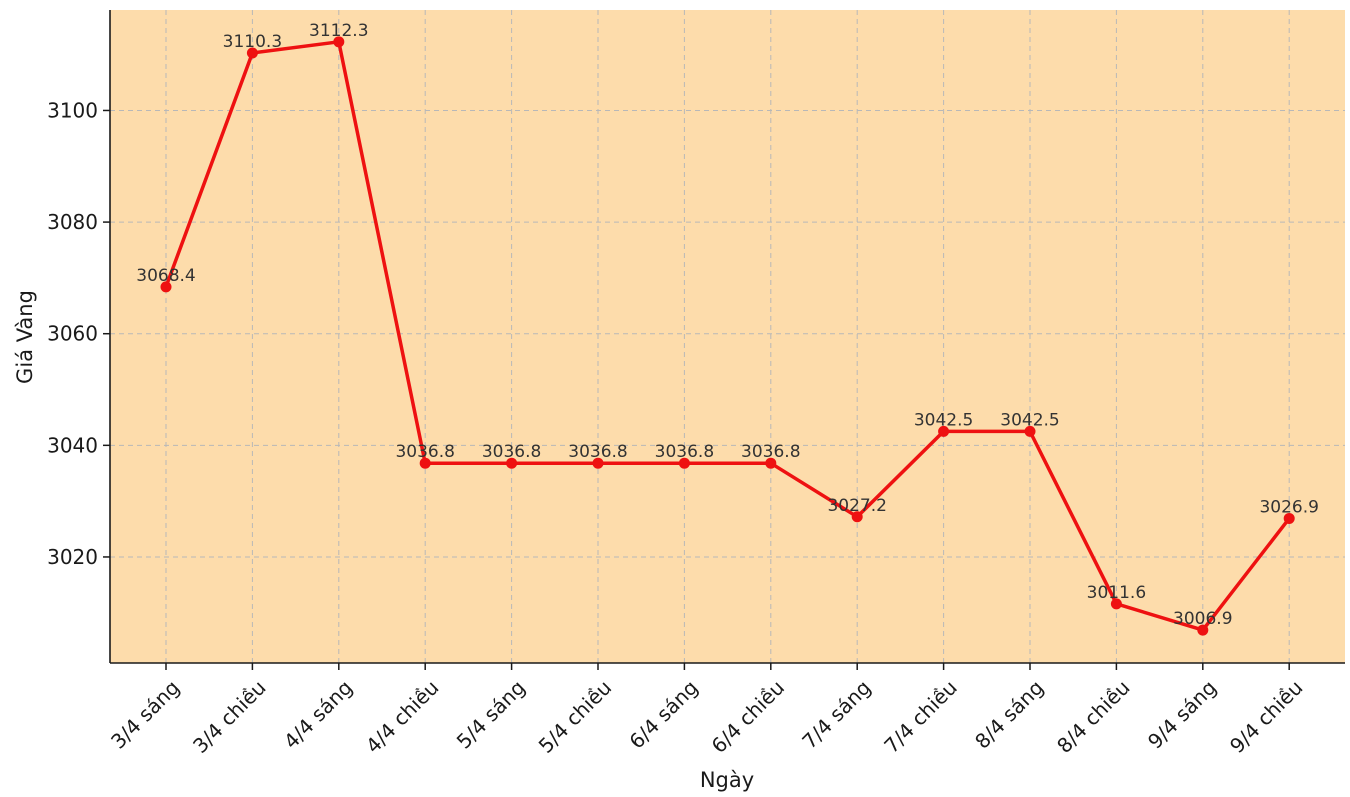  I want to click on y-tick-label: 3060, so click(72, 334).